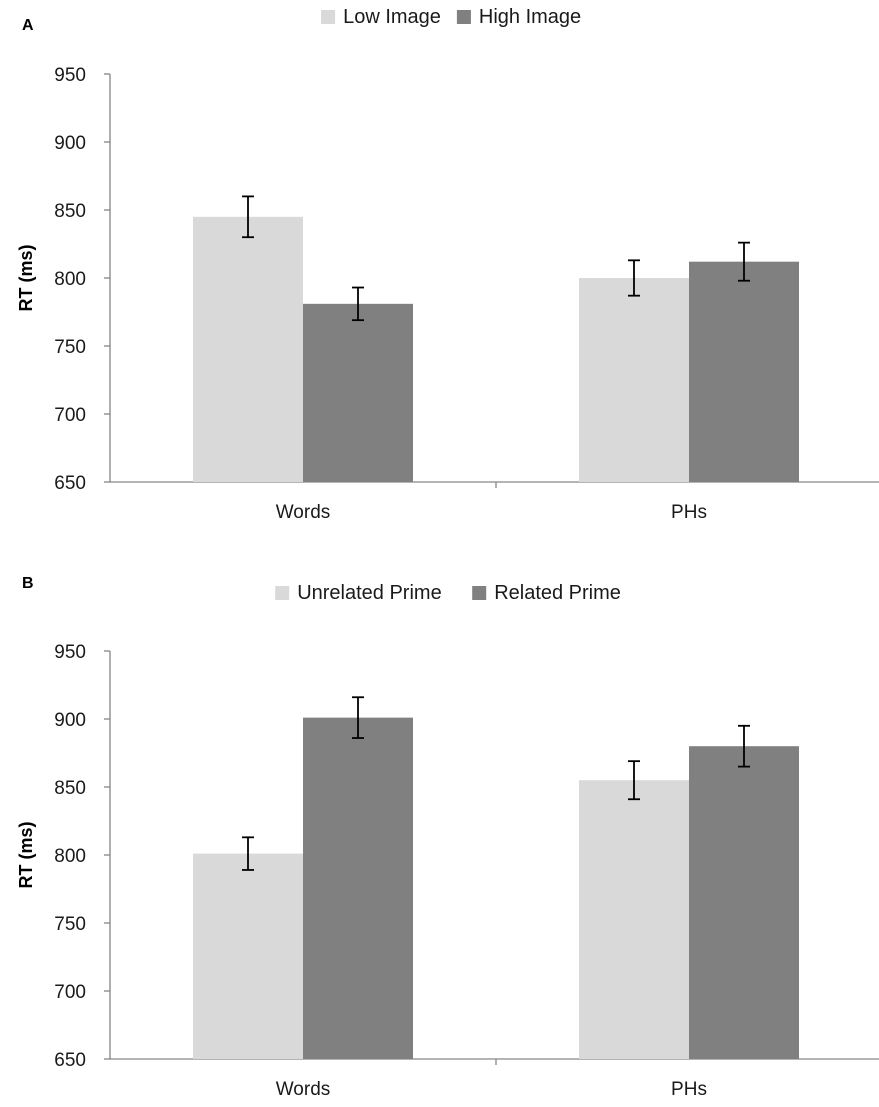  I want to click on panel-label: B, so click(28, 583).